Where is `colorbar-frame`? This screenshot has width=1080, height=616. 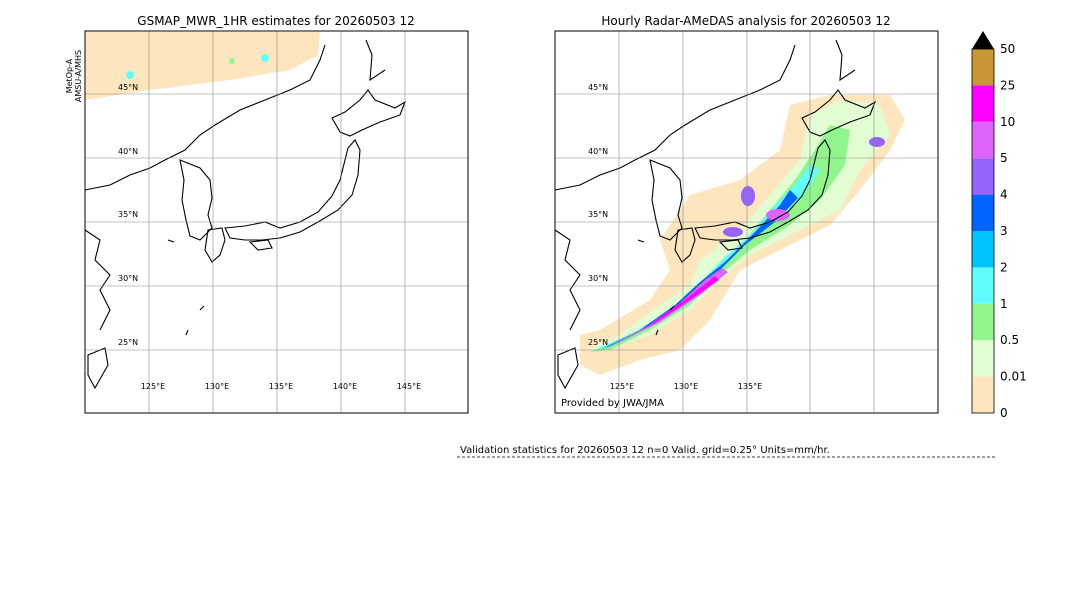
colorbar-frame is located at coordinates (983, 231).